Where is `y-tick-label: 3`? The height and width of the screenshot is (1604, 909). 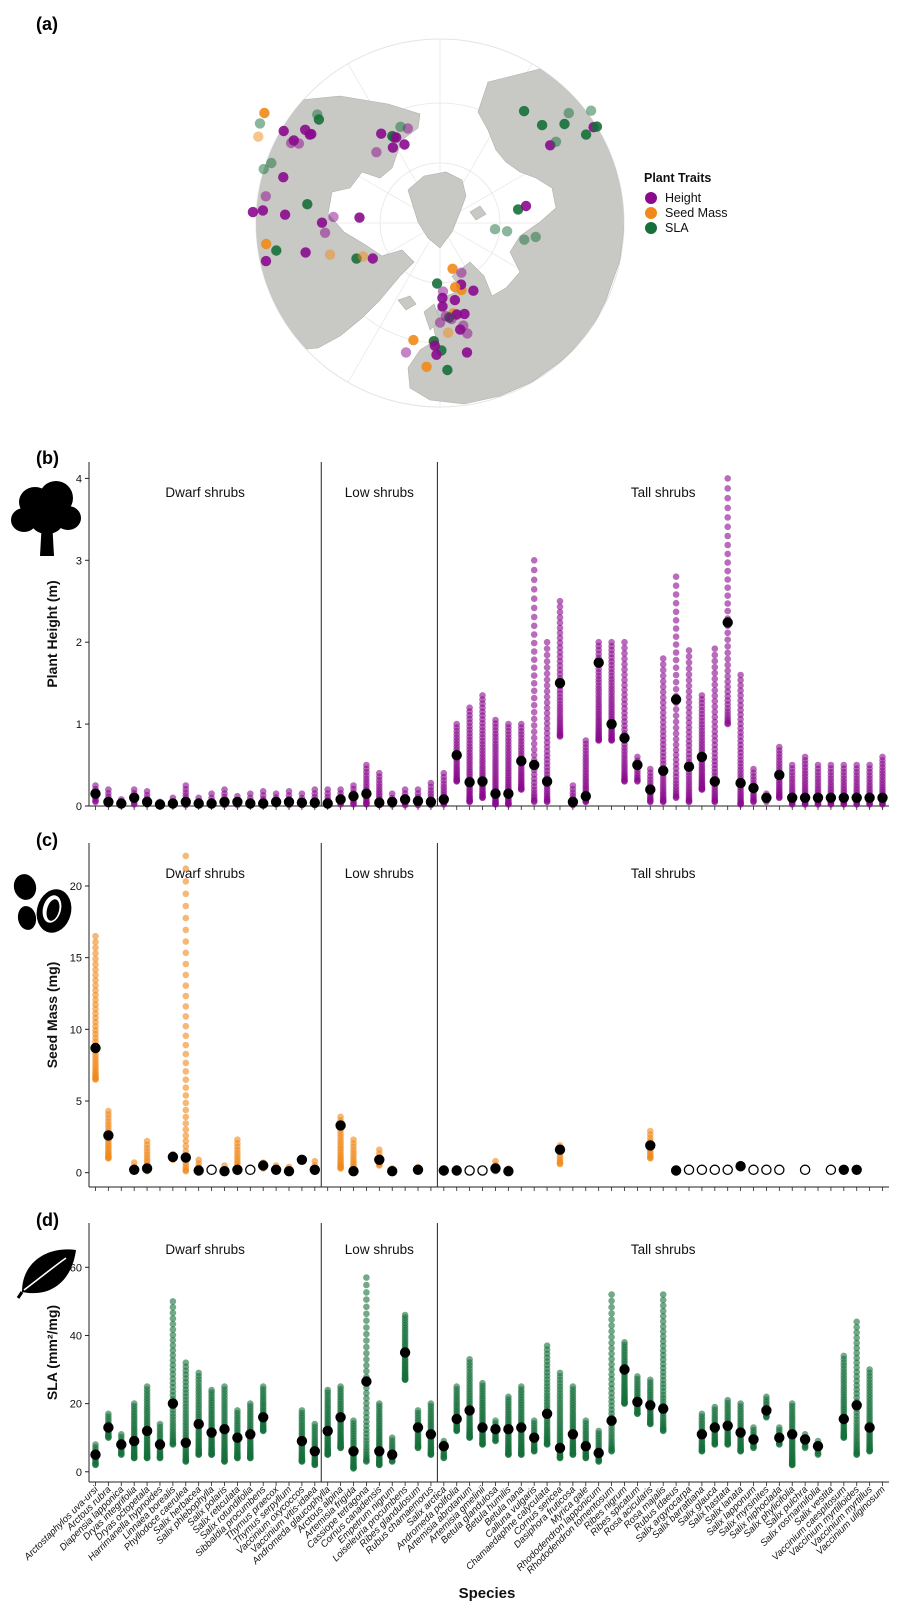
y-tick-label: 3 is located at coordinates (79, 561).